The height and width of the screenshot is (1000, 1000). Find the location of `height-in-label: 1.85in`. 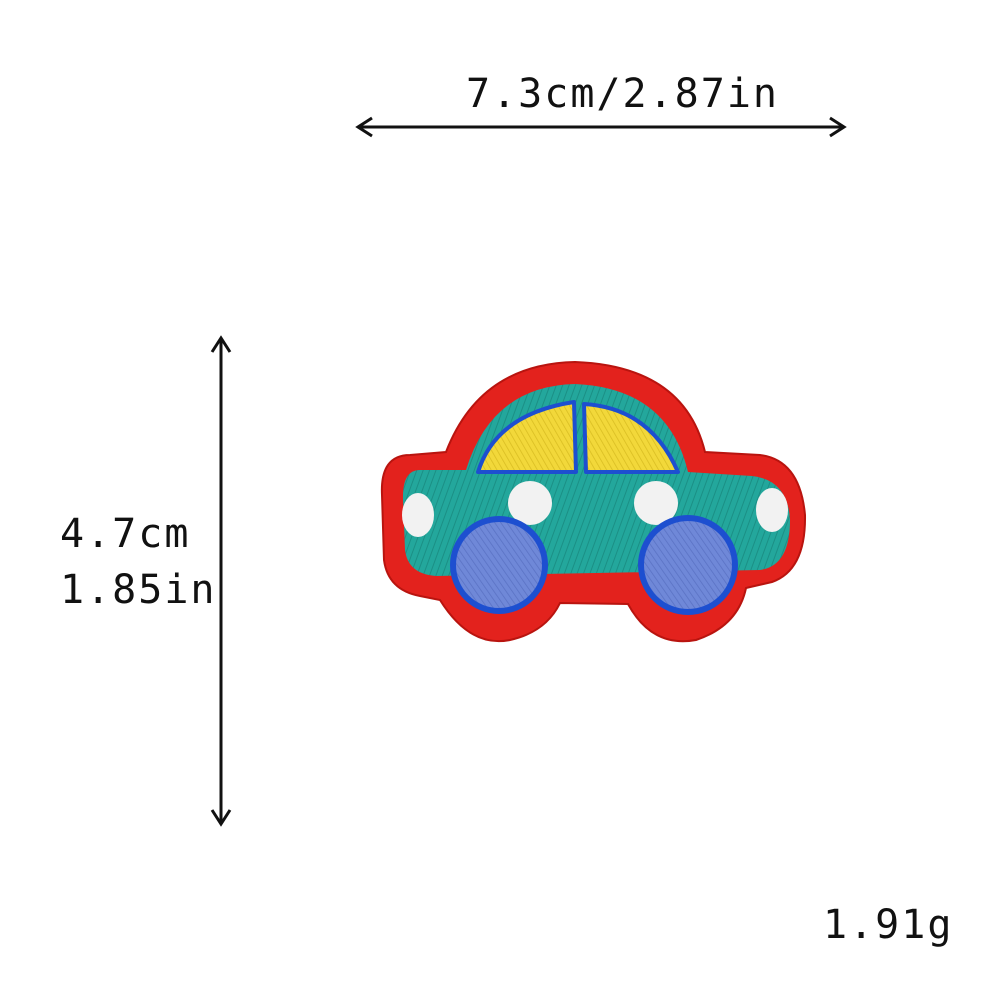

height-in-label: 1.85in is located at coordinates (138, 590).